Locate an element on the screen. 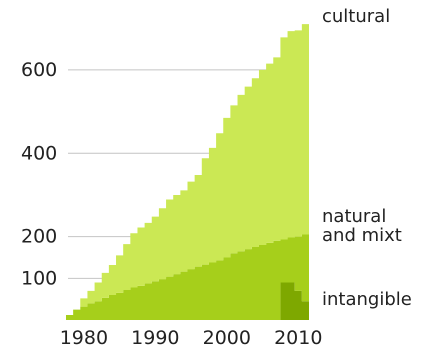 The height and width of the screenshot is (353, 431). series-label-intangible-line1: intangible is located at coordinates (367, 299).